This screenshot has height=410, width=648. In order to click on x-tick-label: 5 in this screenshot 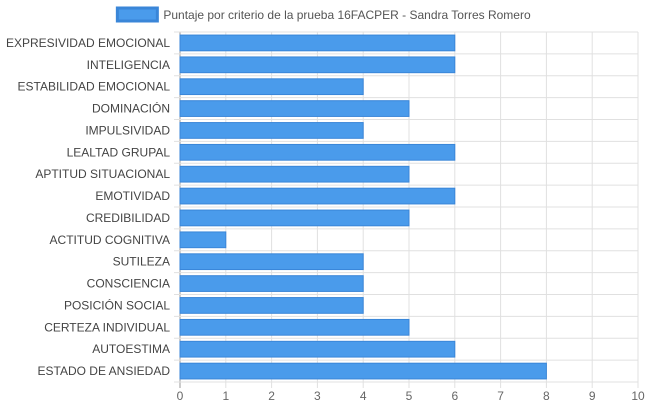, I will do `click(409, 396)`.